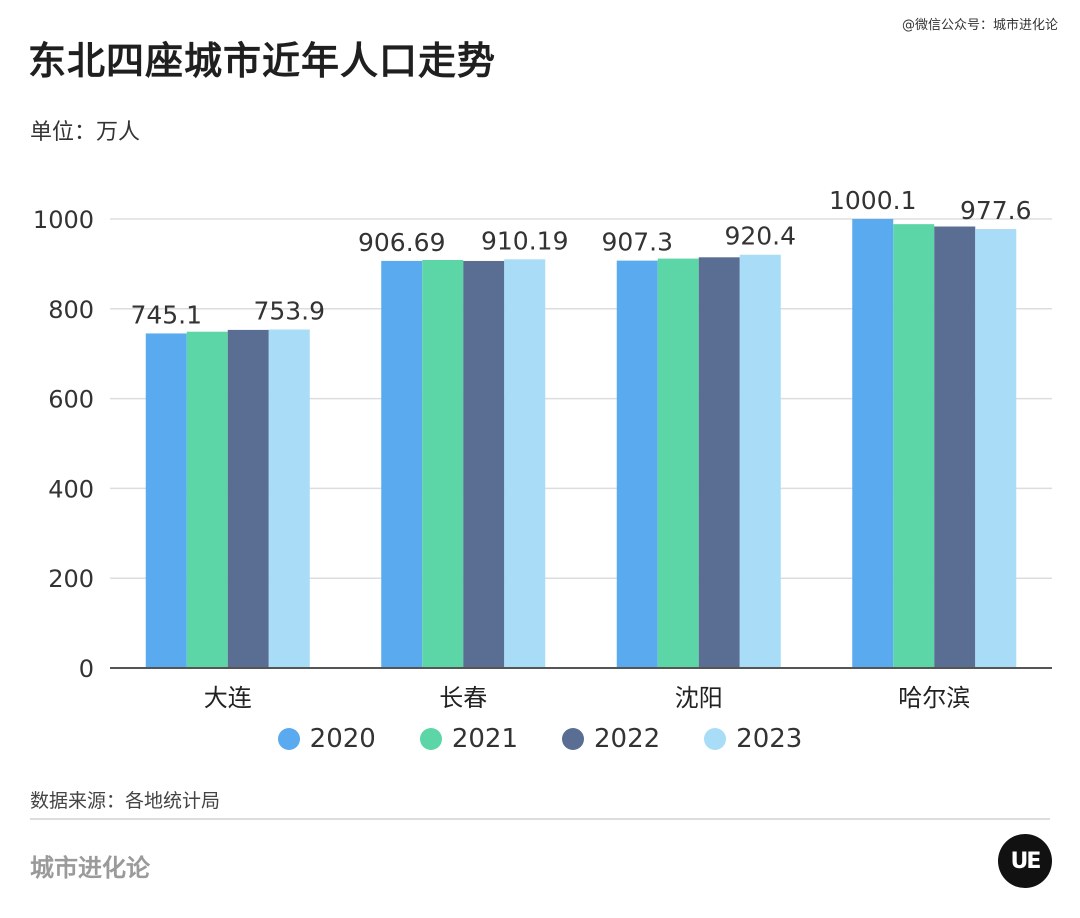  What do you see at coordinates (86, 669) in the screenshot?
I see `y-tick-label: 0` at bounding box center [86, 669].